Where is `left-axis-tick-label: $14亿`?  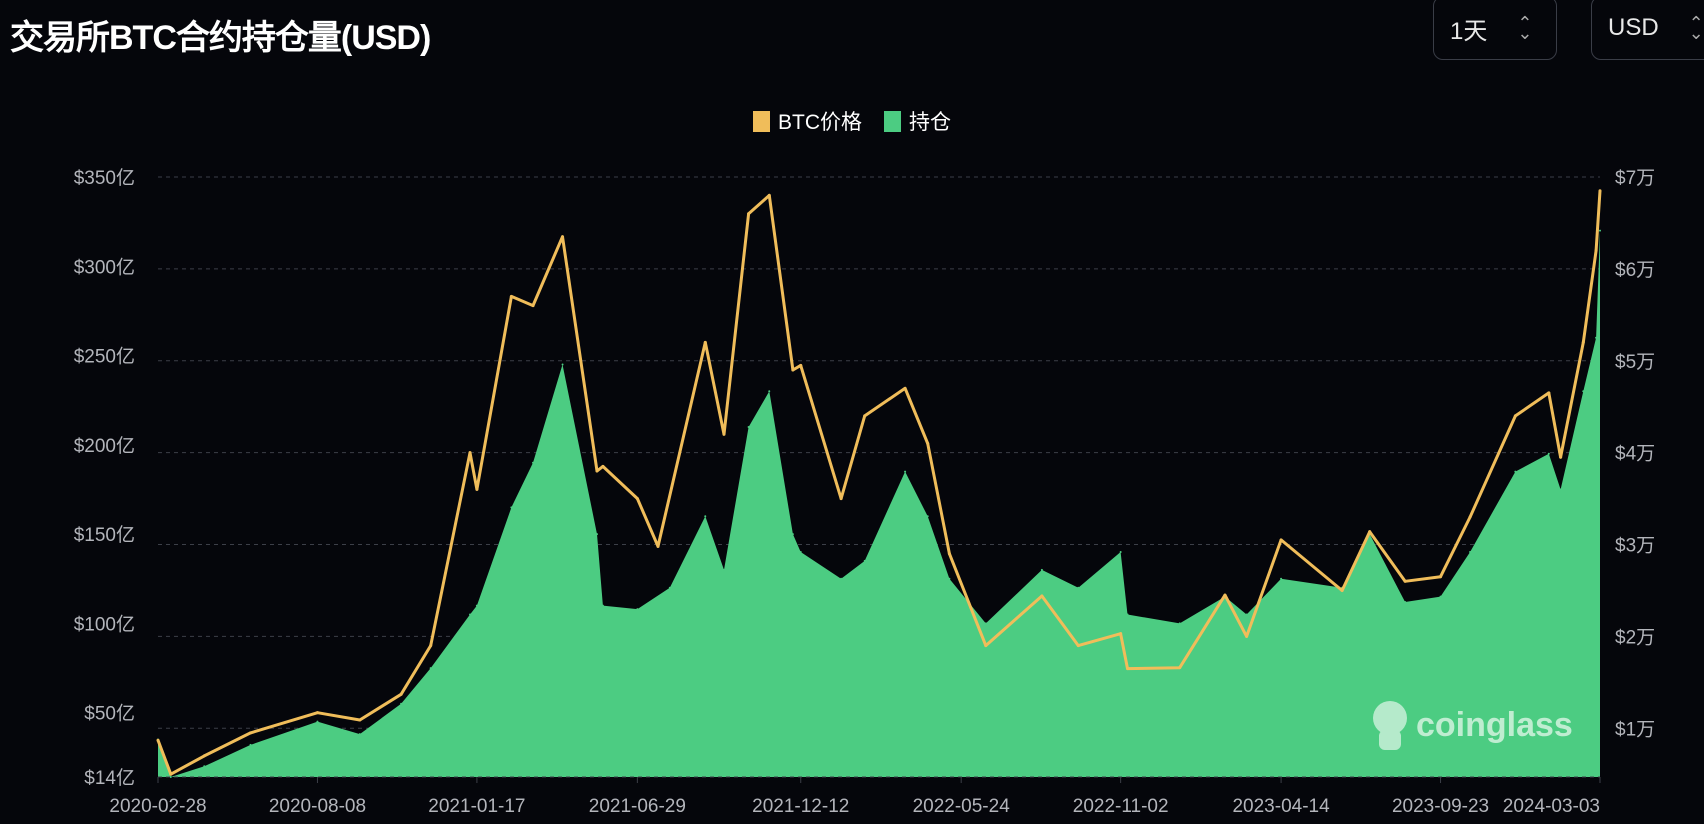
left-axis-tick-label: $14亿 is located at coordinates (109, 778).